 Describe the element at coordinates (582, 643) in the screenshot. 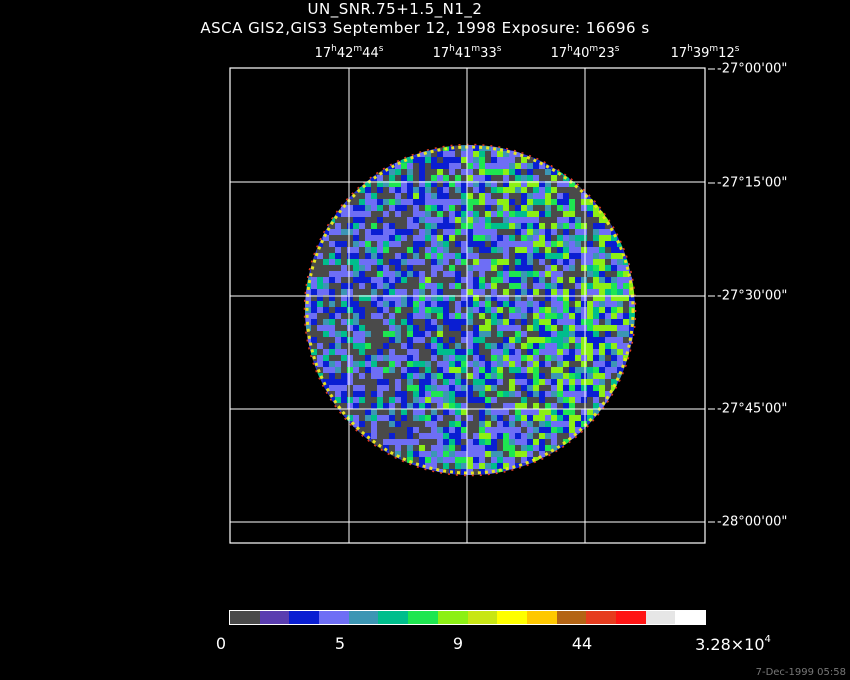

I see `colorbar-tick-label: 44` at that location.